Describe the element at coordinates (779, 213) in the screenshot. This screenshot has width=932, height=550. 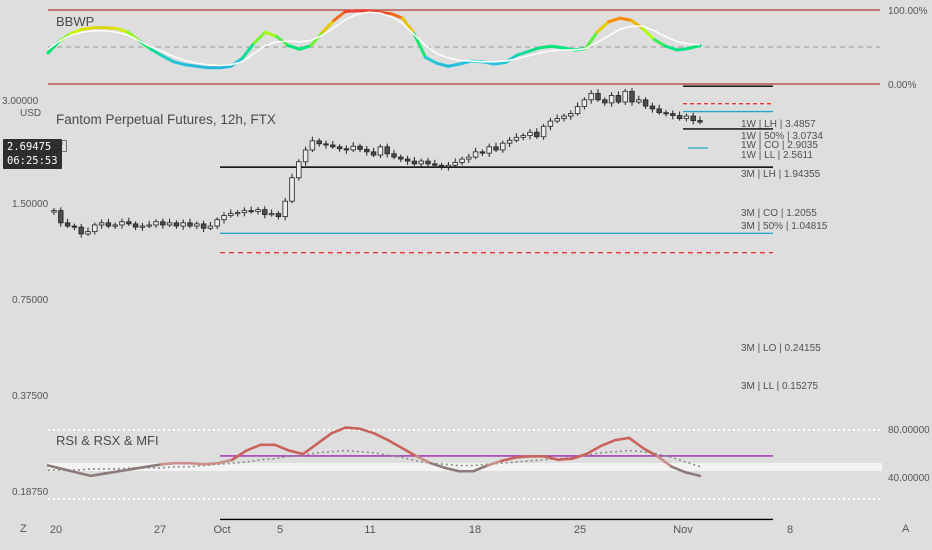
I see `level-label: 3M | CO | 1.2055` at that location.